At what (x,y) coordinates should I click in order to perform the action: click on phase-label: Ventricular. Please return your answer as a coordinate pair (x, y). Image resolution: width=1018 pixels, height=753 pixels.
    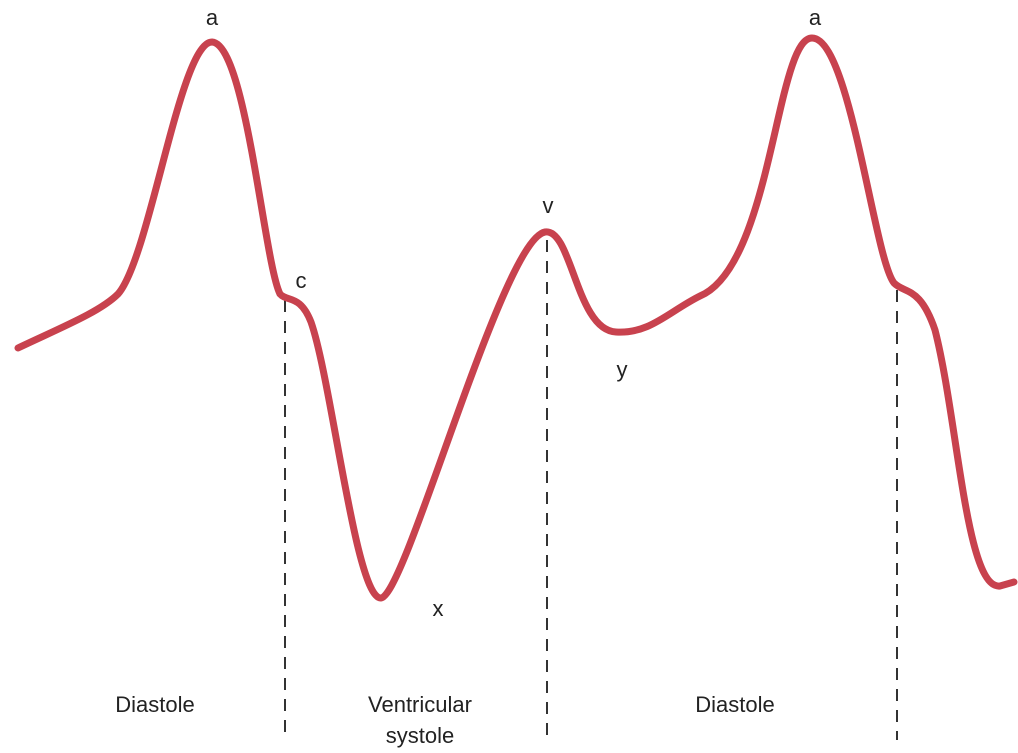
    Looking at the image, I should click on (420, 704).